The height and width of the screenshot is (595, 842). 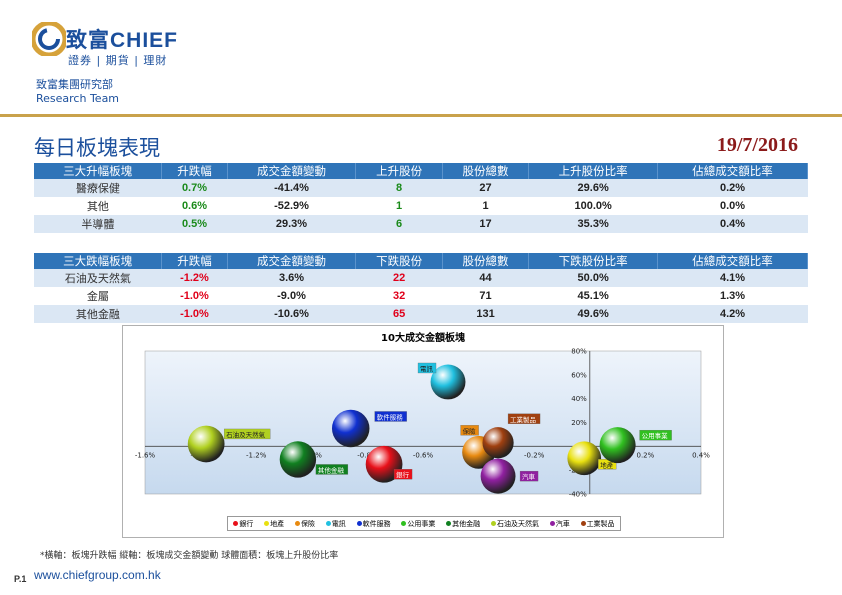 What do you see at coordinates (291, 296) in the screenshot?
I see `table-cell: -9.0%` at bounding box center [291, 296].